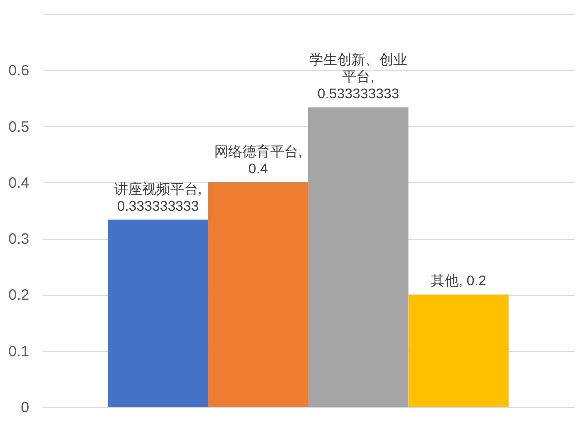 This screenshot has height=429, width=582. Describe the element at coordinates (19, 239) in the screenshot. I see `y-tick-label: 0.3` at that location.